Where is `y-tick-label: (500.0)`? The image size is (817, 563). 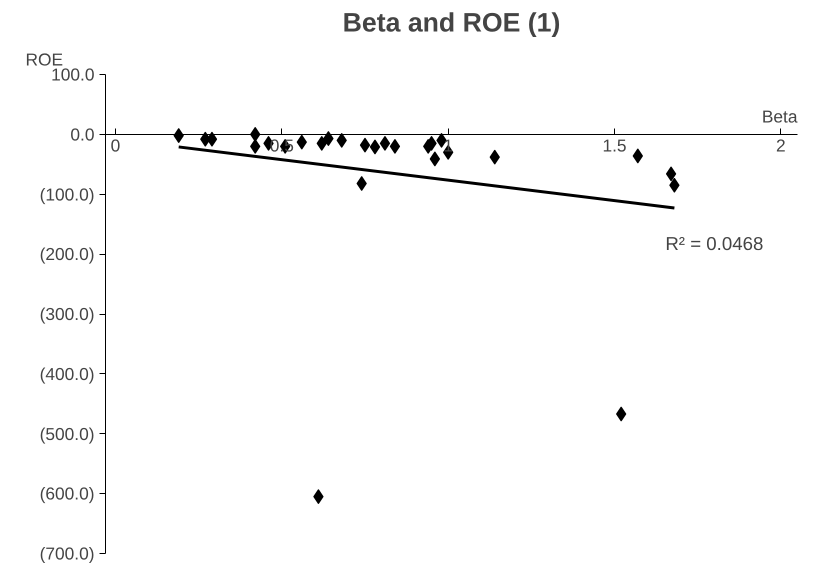
y-tick-label: (500.0) is located at coordinates (67, 434).